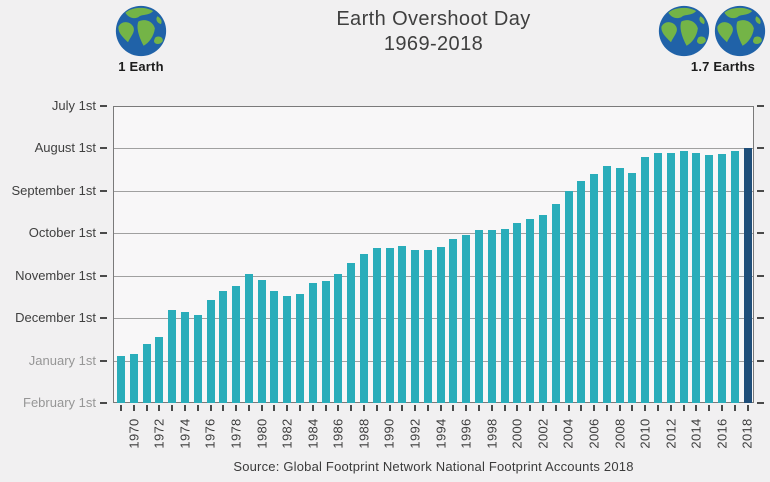 The height and width of the screenshot is (482, 770). What do you see at coordinates (223, 347) in the screenshot?
I see `bar-1977` at bounding box center [223, 347].